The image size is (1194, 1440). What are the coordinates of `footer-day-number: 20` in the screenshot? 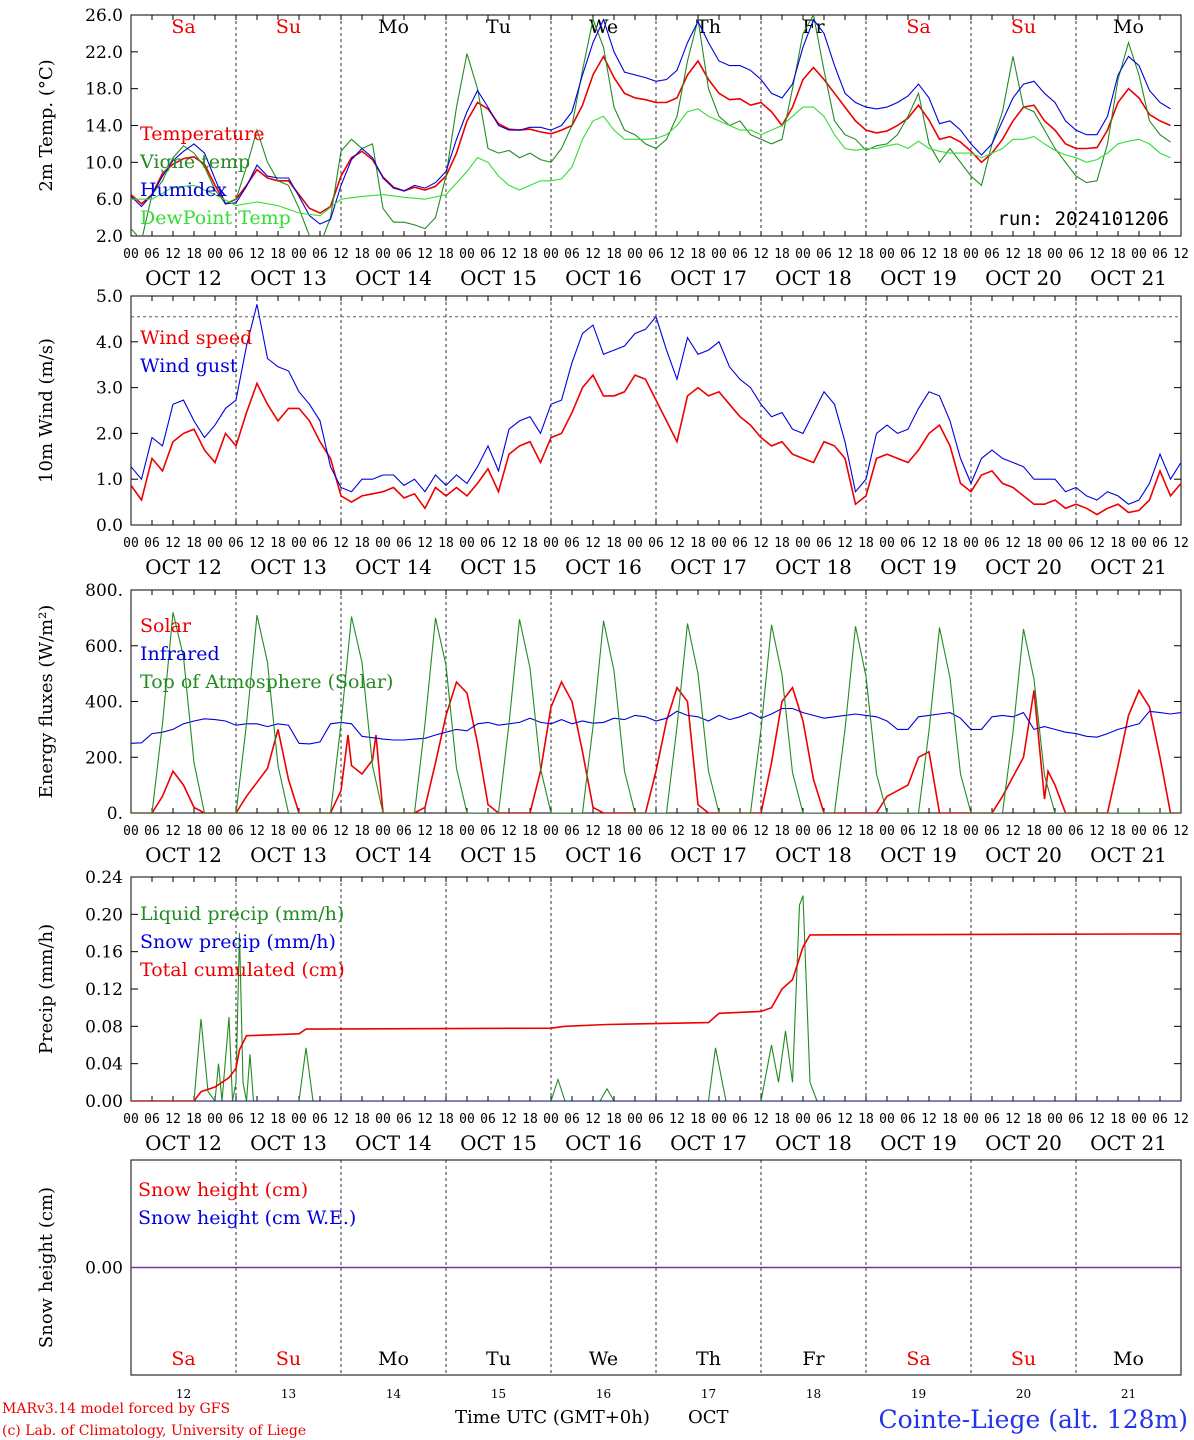 It's located at (1023, 1394).